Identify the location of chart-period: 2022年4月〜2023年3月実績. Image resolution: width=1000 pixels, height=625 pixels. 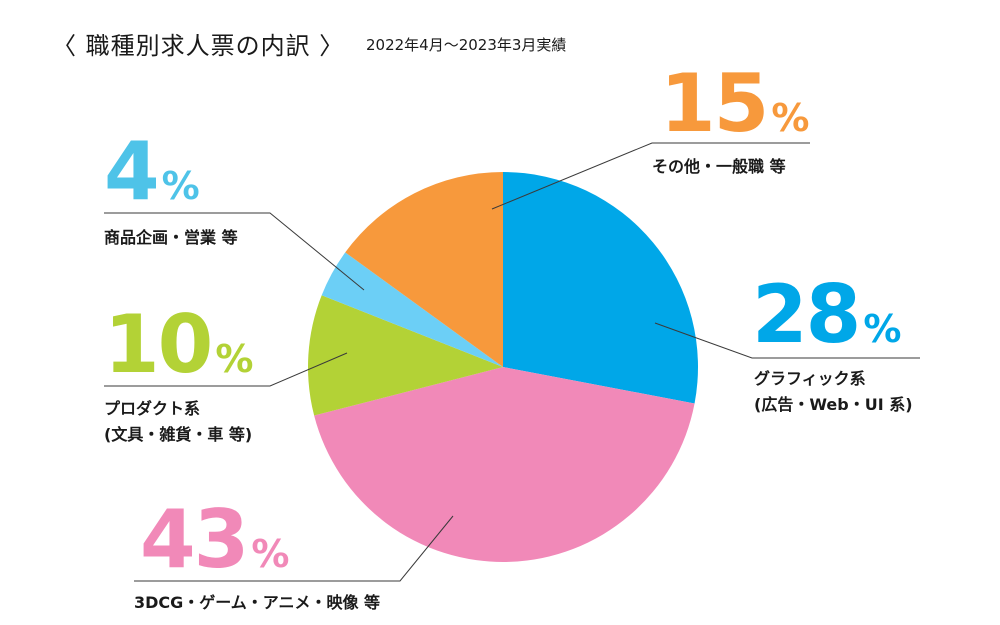
(466, 45).